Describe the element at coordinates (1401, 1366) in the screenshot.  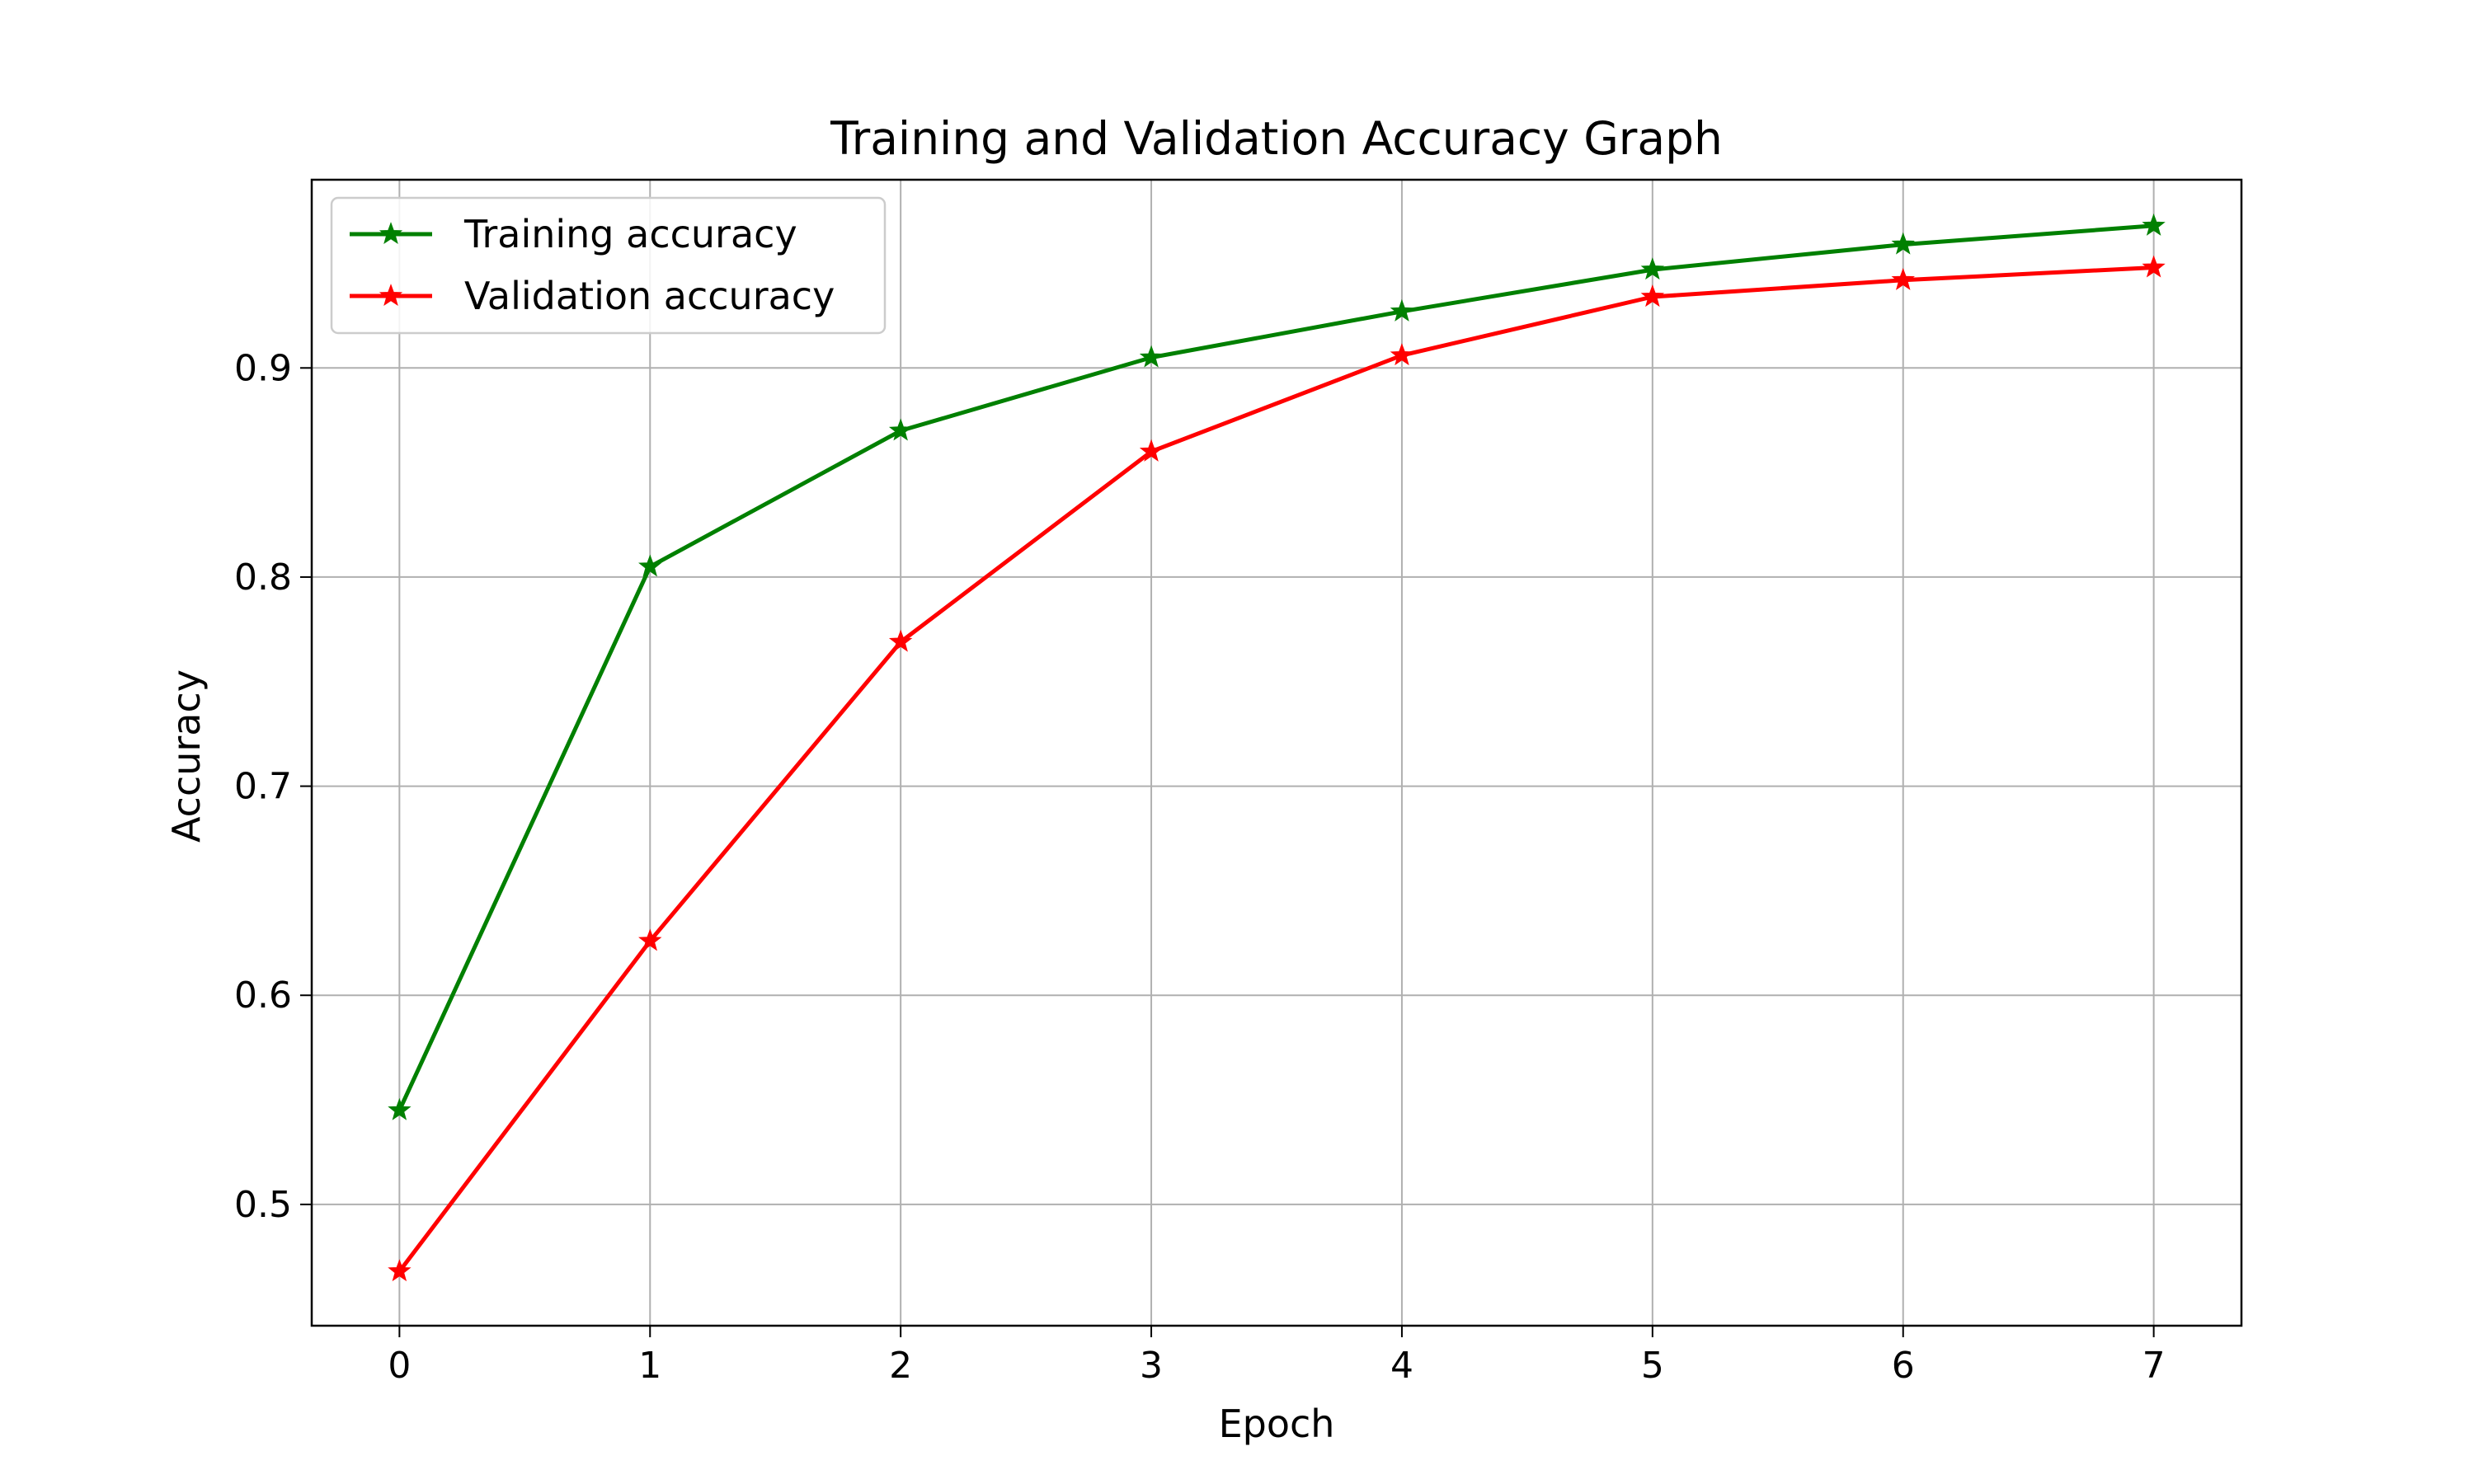
I see `x-tick-label: 4` at that location.